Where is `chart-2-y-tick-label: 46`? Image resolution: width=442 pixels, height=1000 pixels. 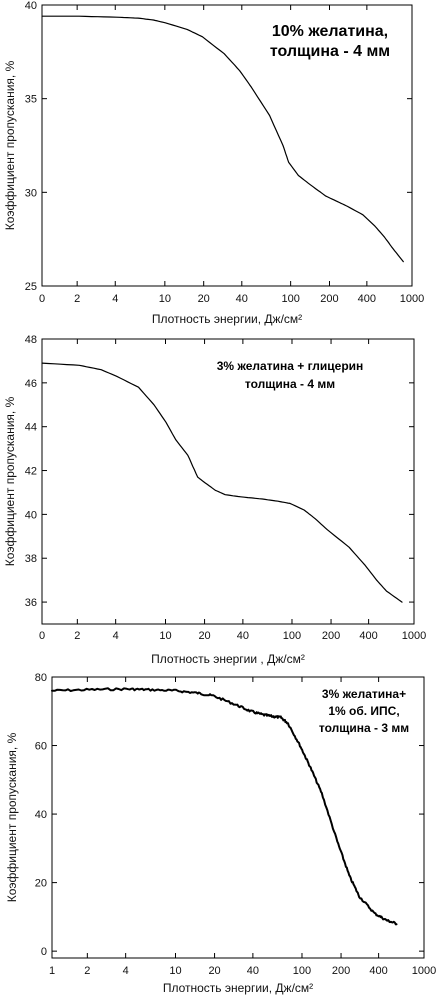
chart-2-y-tick-label: 46 is located at coordinates (31, 384).